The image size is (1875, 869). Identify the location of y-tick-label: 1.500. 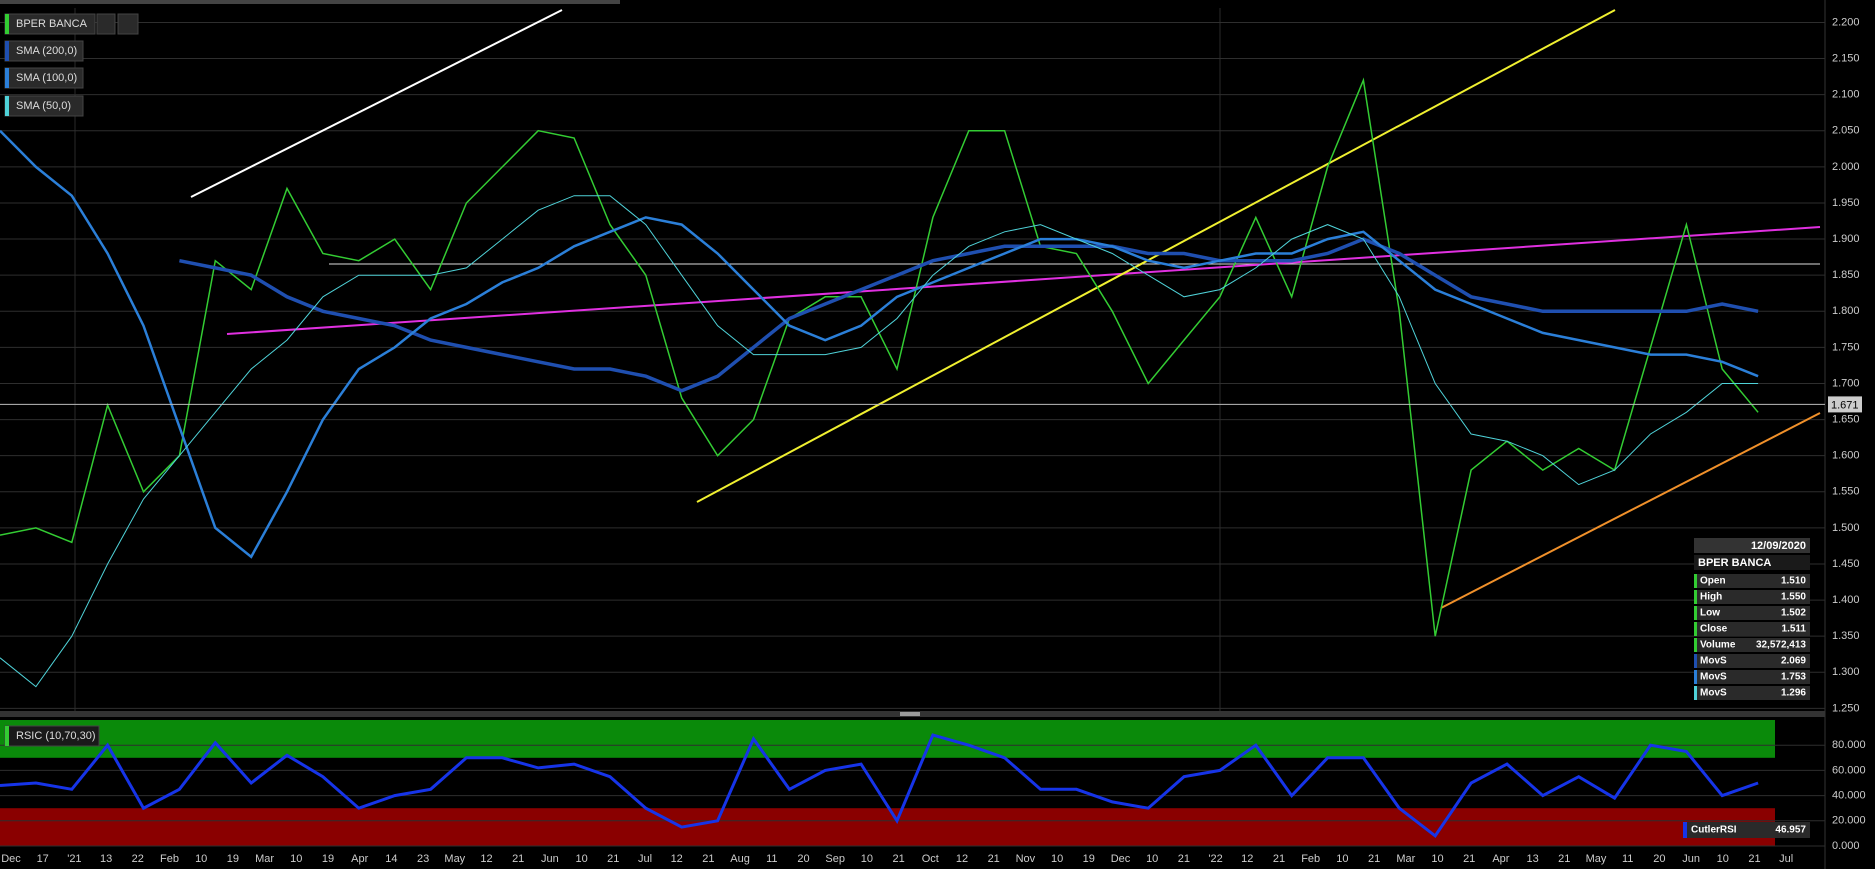
(1846, 528).